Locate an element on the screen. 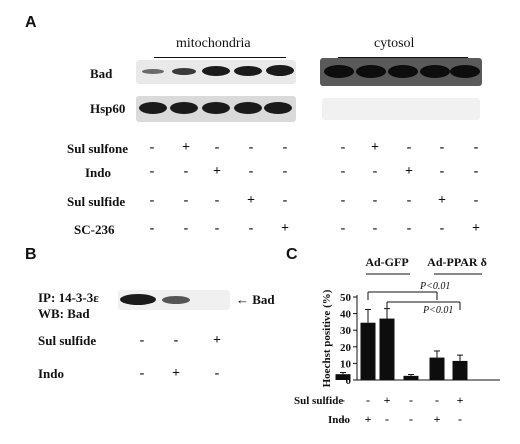 The image size is (520, 444). group-bar-mitochondria is located at coordinates (220, 57).